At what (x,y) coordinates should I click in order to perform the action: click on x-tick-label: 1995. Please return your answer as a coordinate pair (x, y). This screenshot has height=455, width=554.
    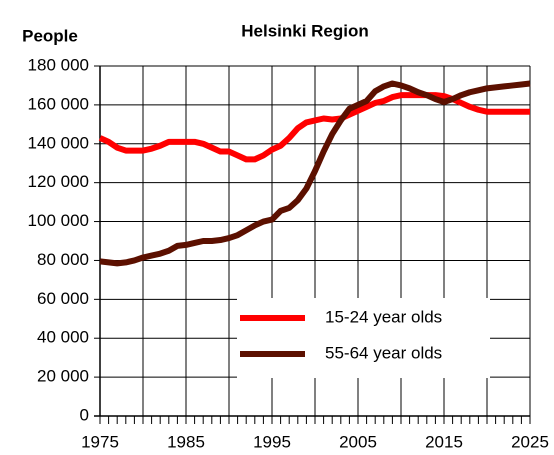
    Looking at the image, I should click on (272, 441).